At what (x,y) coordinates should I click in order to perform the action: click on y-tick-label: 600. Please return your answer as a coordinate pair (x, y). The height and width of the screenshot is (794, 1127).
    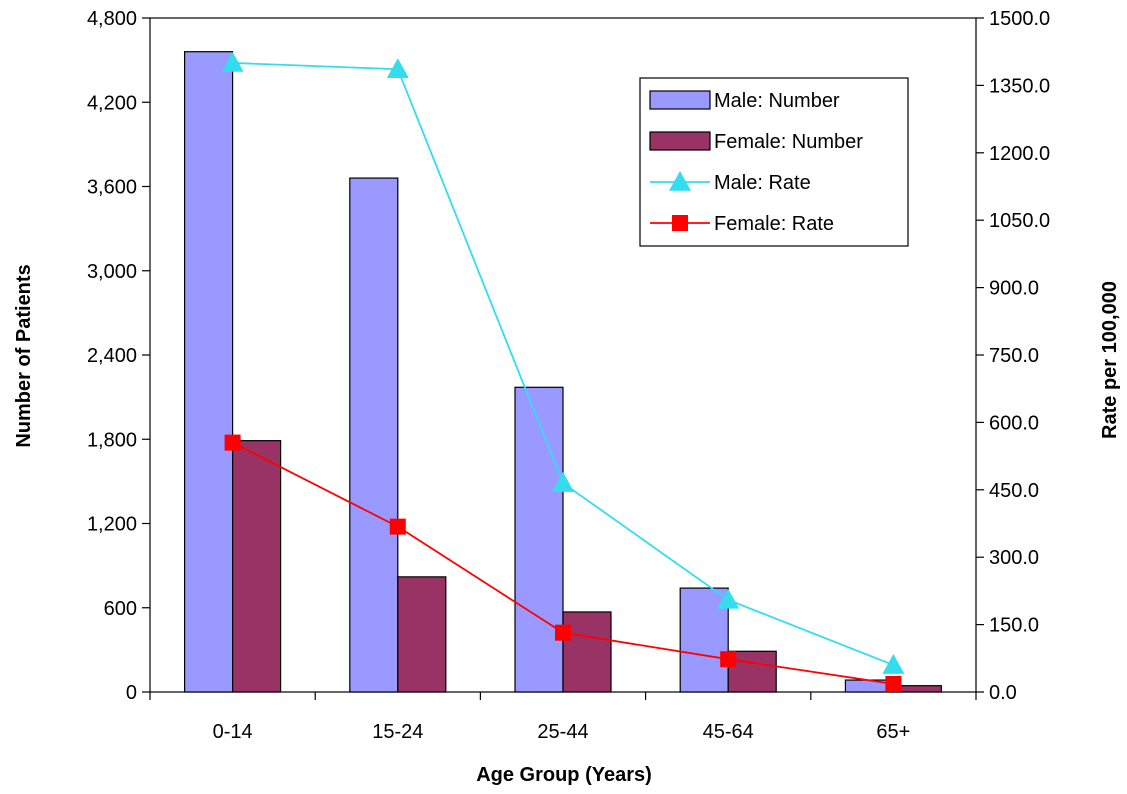
    Looking at the image, I should click on (120, 609).